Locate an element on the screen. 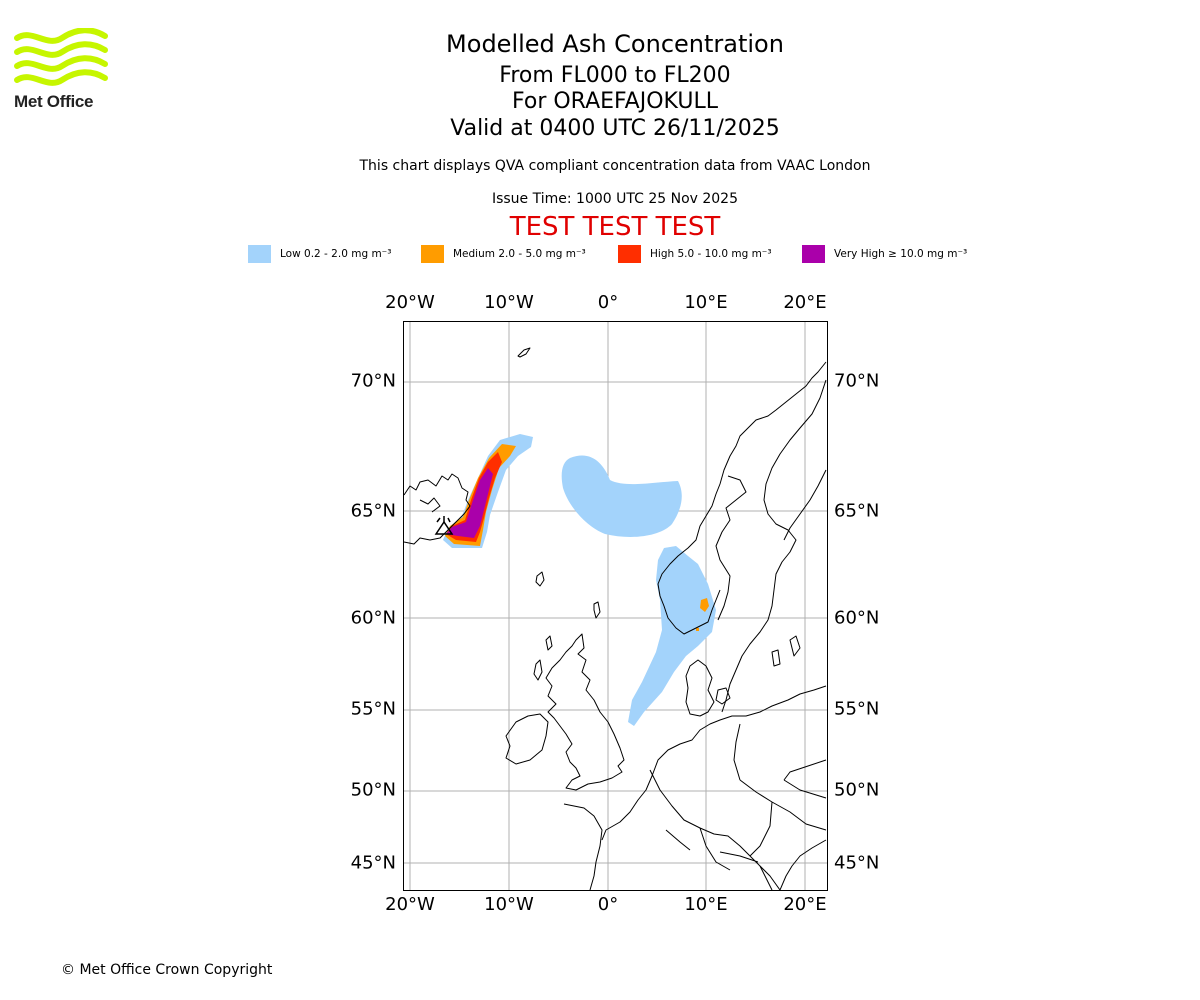  coast-faroe is located at coordinates (540, 579).